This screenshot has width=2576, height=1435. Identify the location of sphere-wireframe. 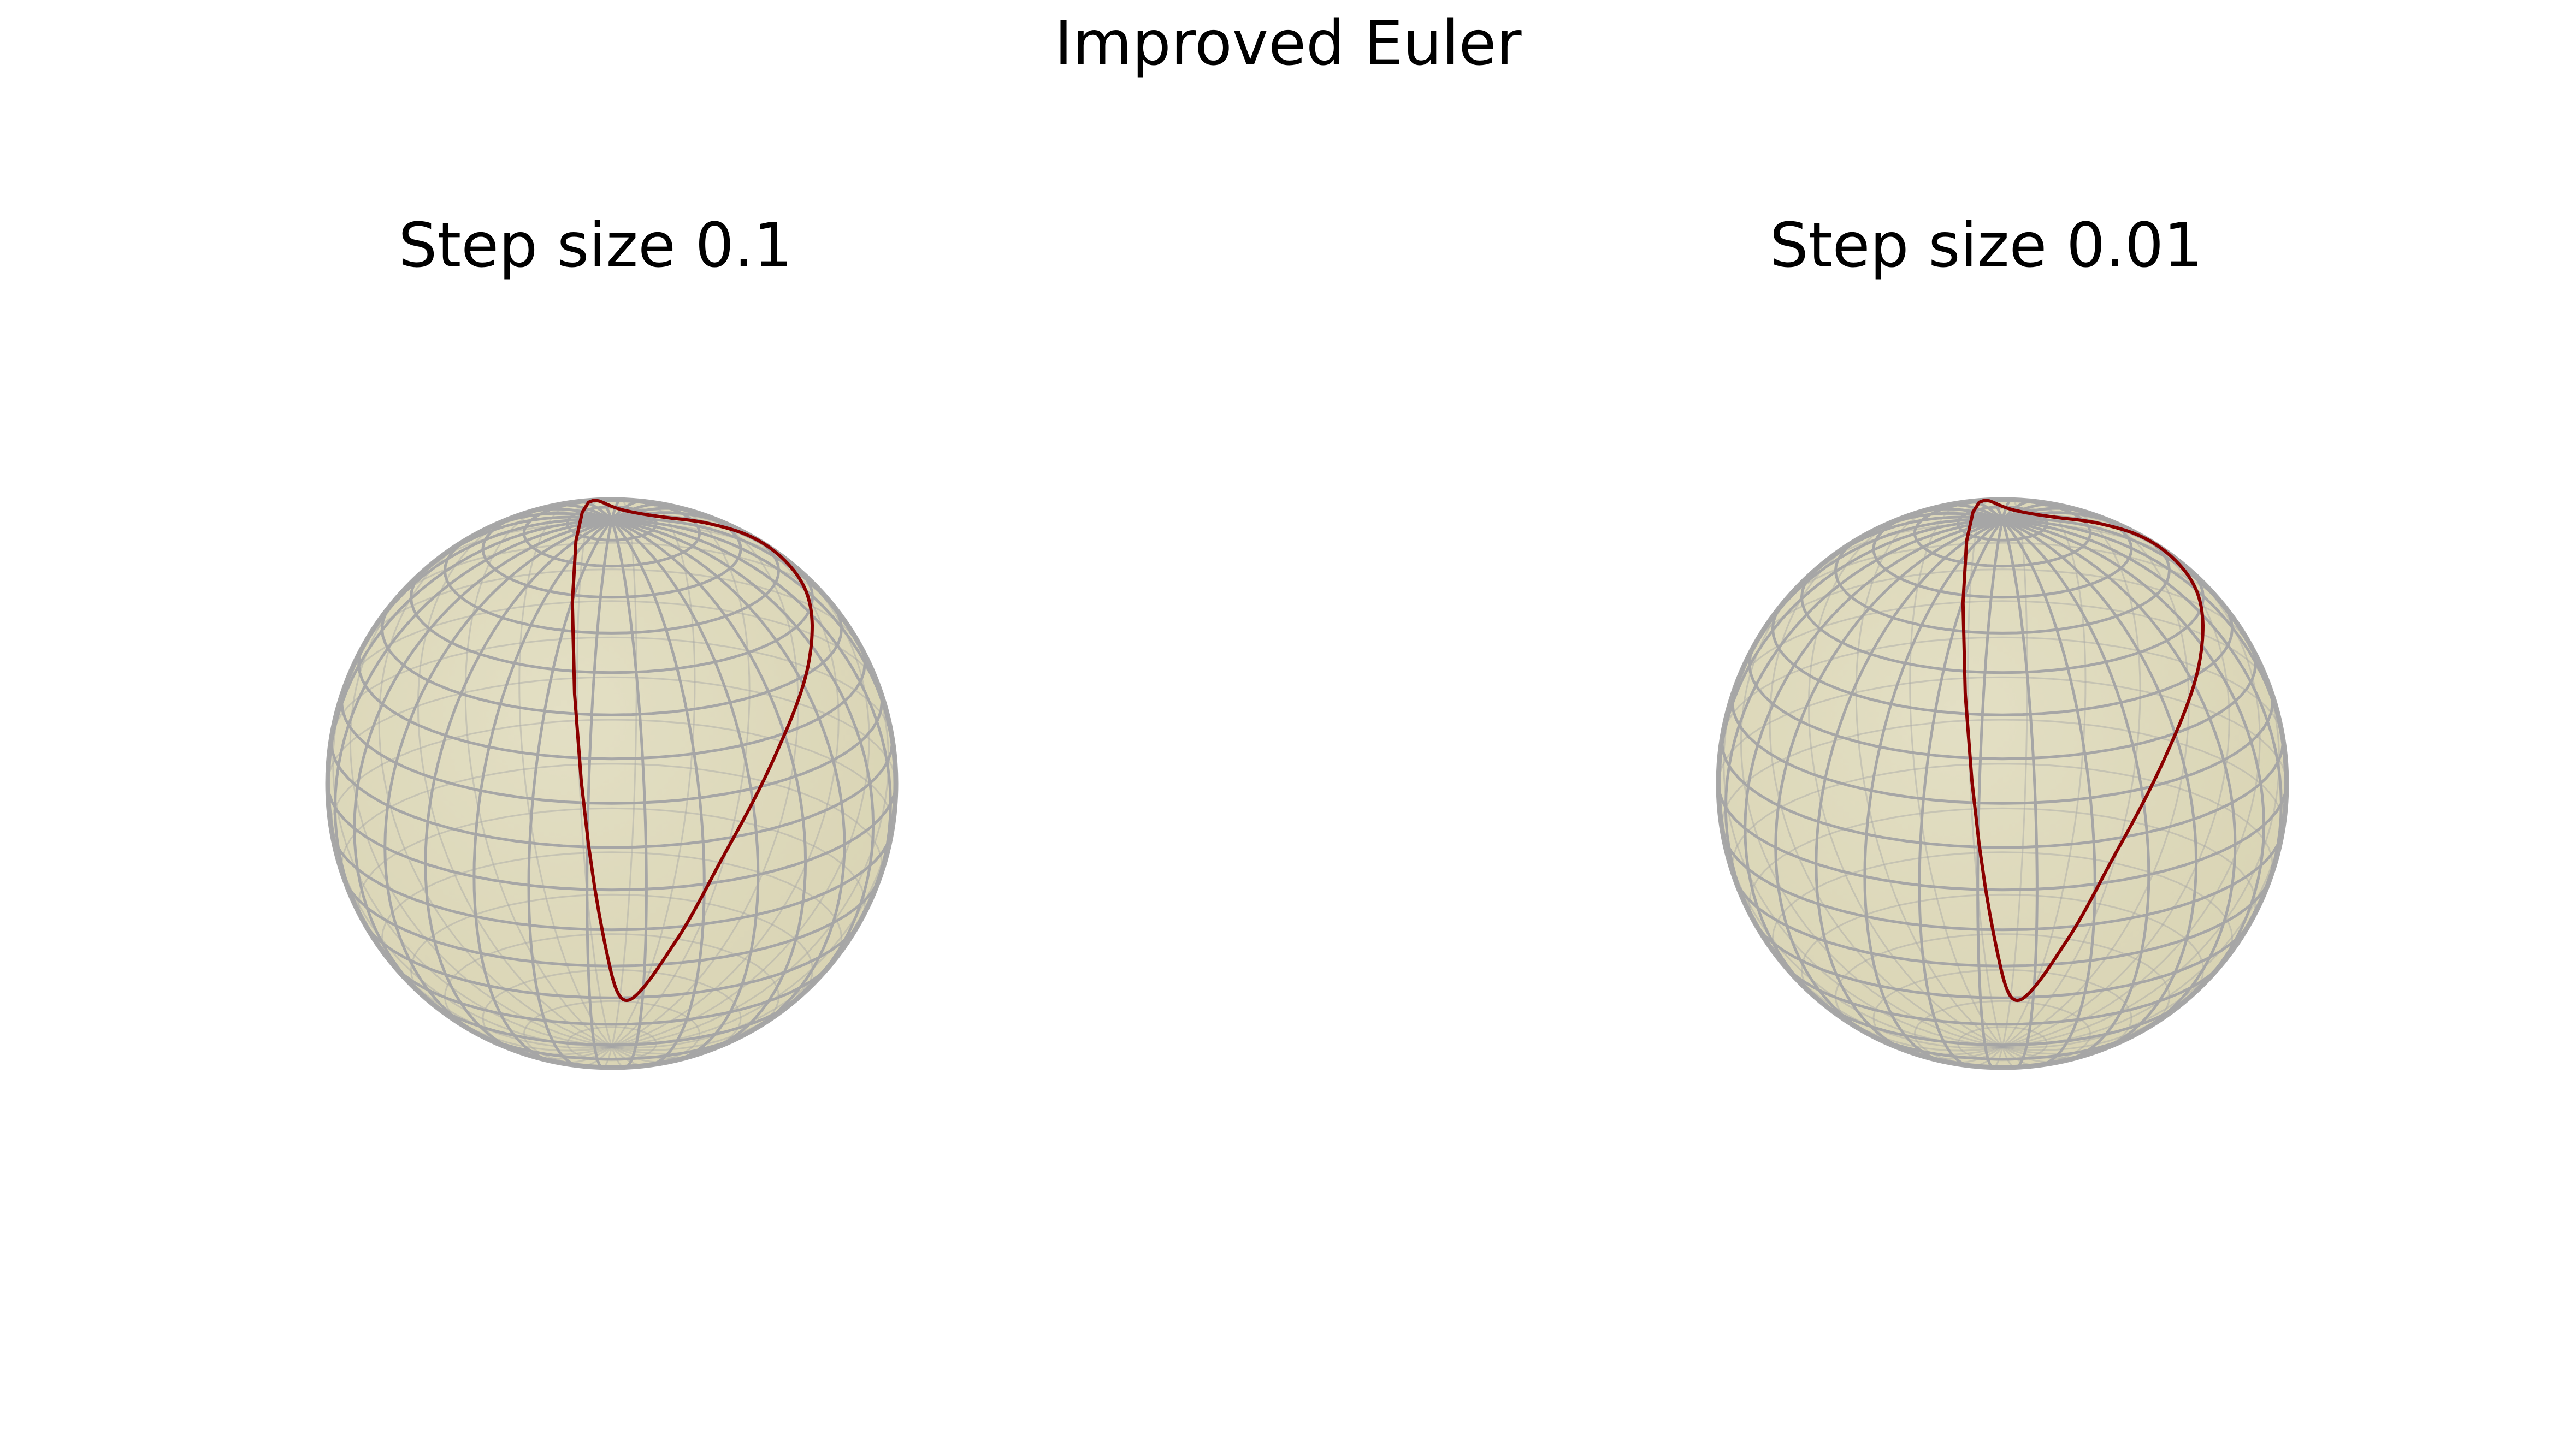
(2002, 783).